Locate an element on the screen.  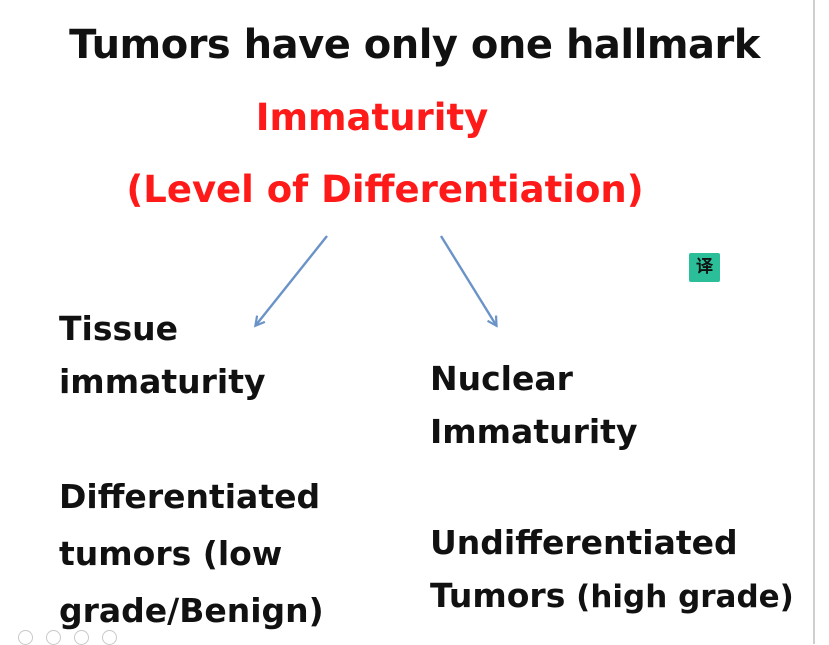
slide-edge-divider is located at coordinates (814, 322).